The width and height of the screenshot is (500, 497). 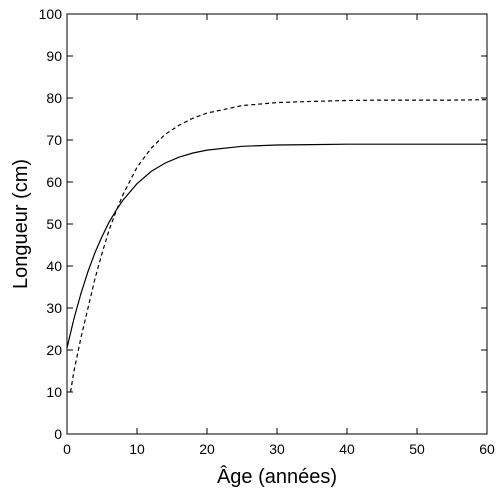 I want to click on x-tick-label: 20, so click(x=207, y=449).